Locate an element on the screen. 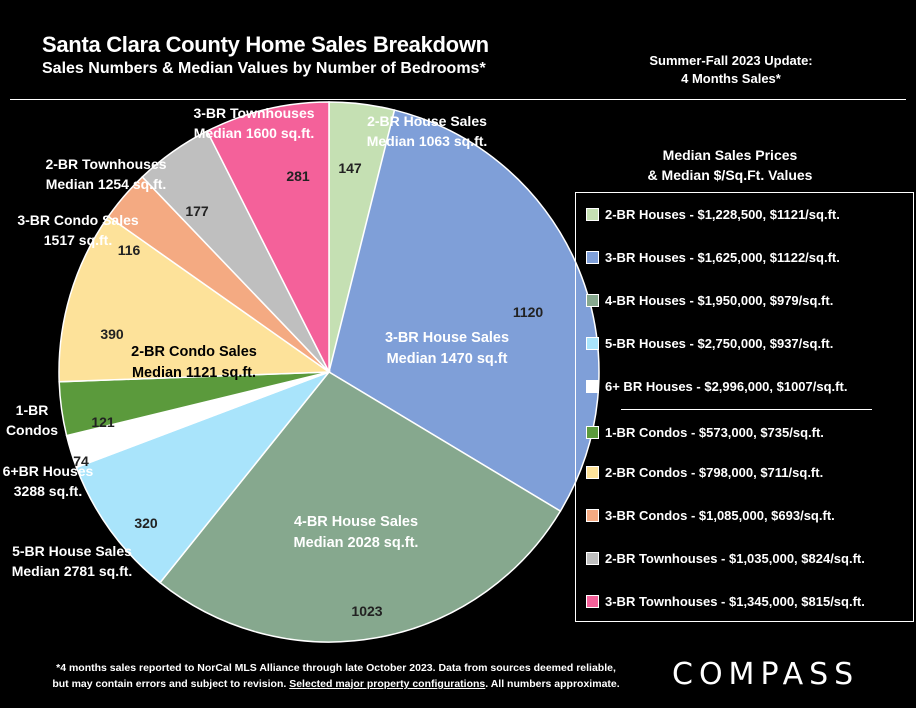 This screenshot has width=916, height=708. slice-category-label: 4-BR House Sales is located at coordinates (356, 522).